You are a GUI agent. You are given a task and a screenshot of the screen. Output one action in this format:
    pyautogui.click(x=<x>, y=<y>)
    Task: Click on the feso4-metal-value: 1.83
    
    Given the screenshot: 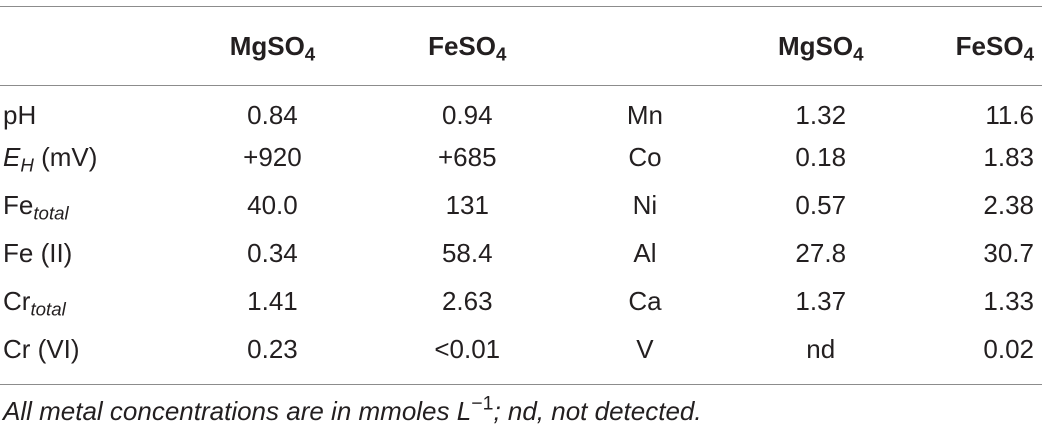 What is the action you would take?
    pyautogui.click(x=1008, y=156)
    